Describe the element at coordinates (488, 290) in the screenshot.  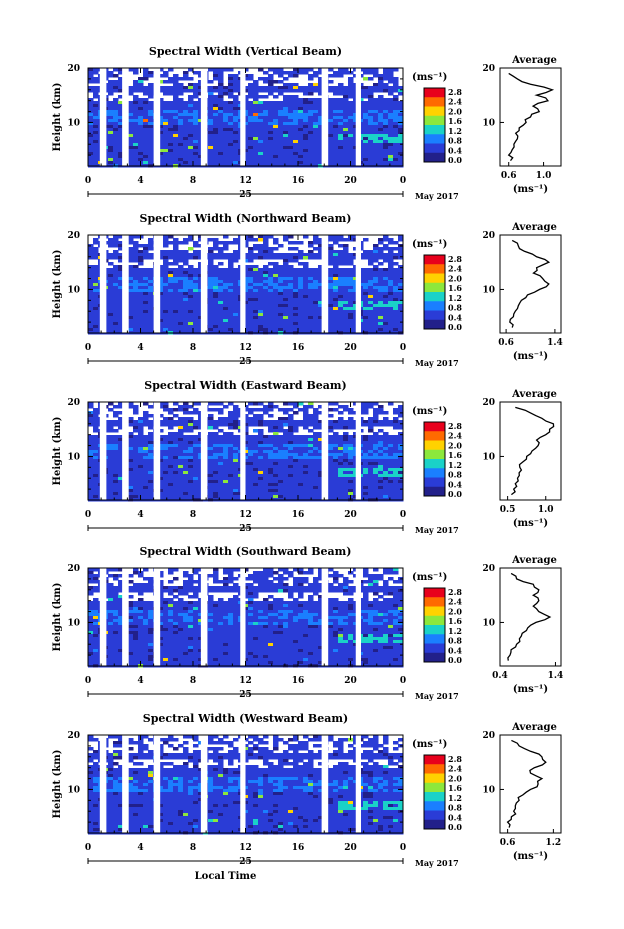
I see `average-y-tick-label: 10` at that location.